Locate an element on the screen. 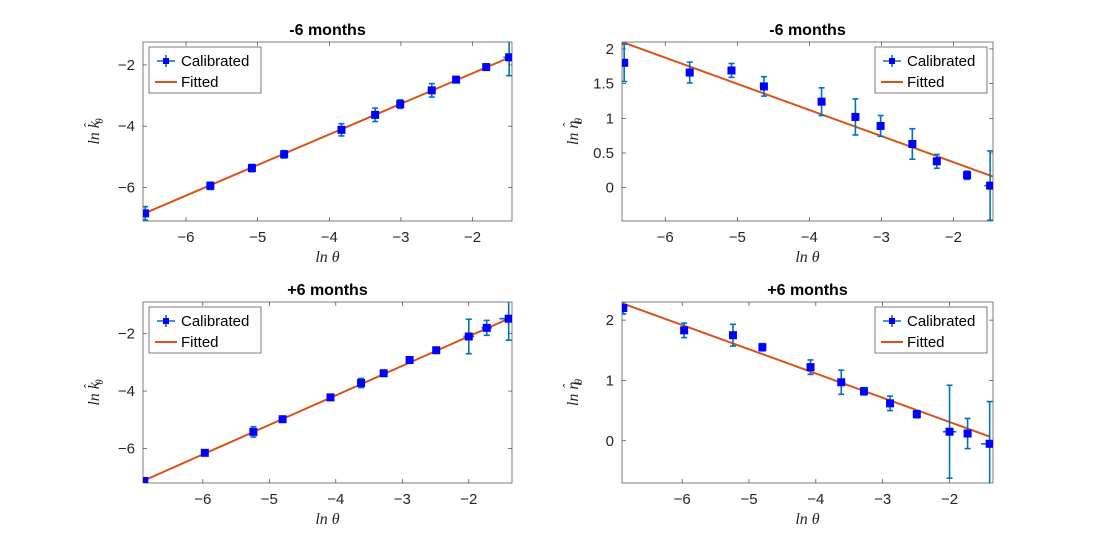 The image size is (1097, 550). y-axis-label: ln ηˆθ is located at coordinates (572, 131).